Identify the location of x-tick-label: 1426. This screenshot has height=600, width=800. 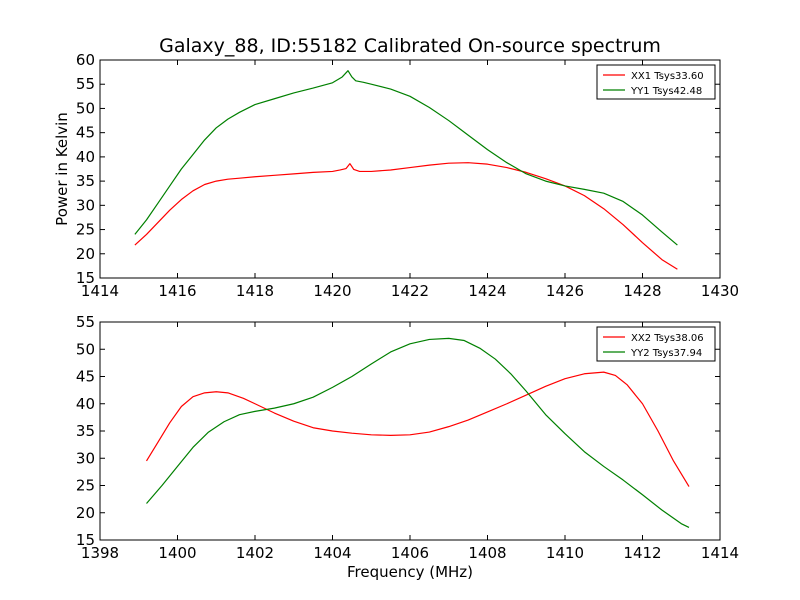
(565, 291).